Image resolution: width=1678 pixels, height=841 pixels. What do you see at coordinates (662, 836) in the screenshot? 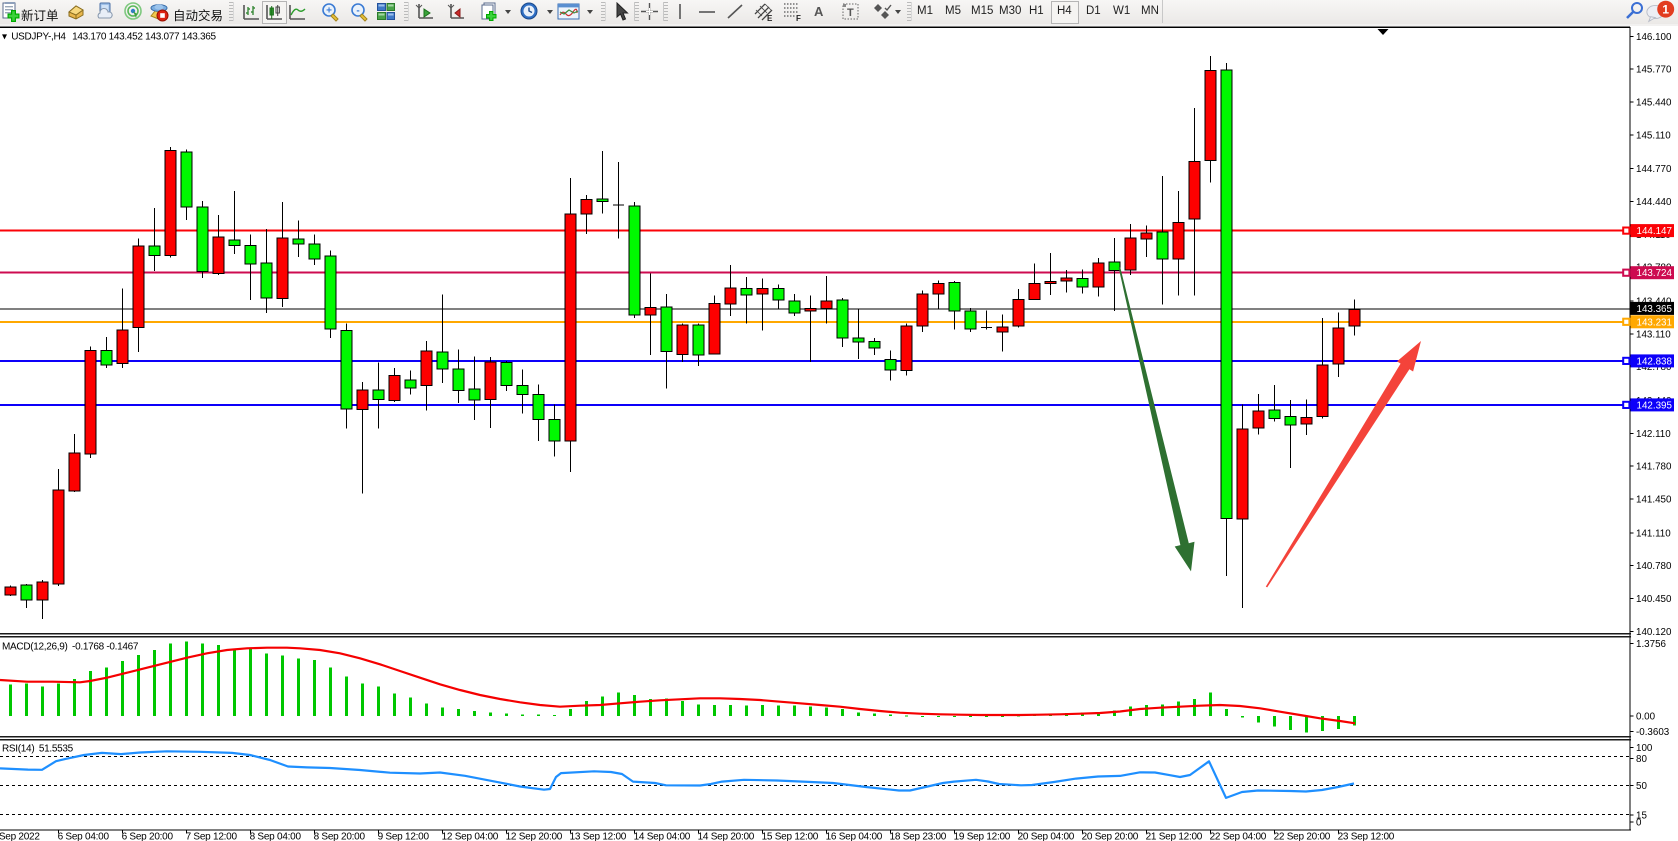
I see `svg-text: 14 Sep 04:00` at bounding box center [662, 836].